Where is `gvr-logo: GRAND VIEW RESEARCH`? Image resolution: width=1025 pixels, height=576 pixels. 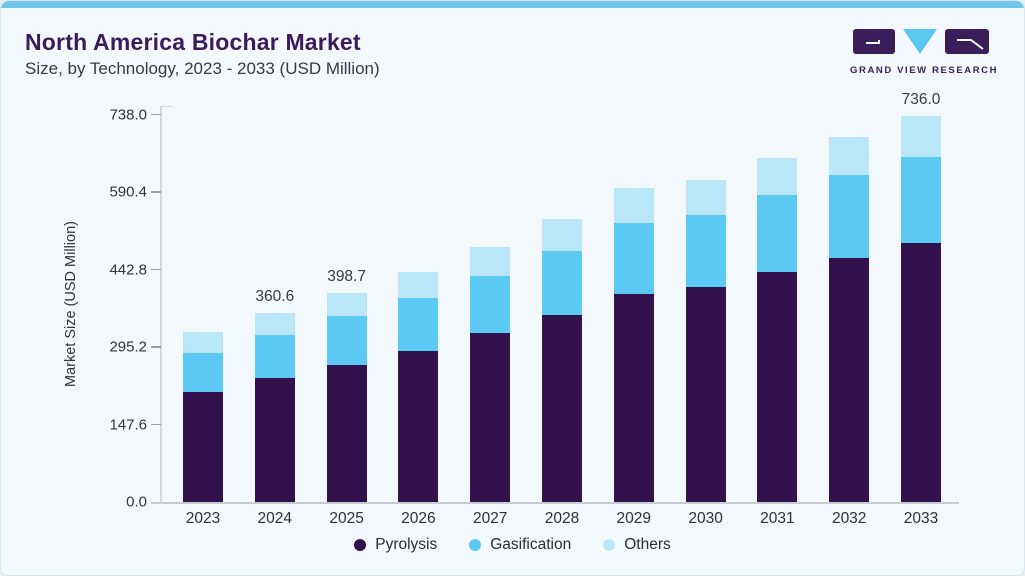
gvr-logo: GRAND VIEW RESEARCH is located at coordinates (924, 52).